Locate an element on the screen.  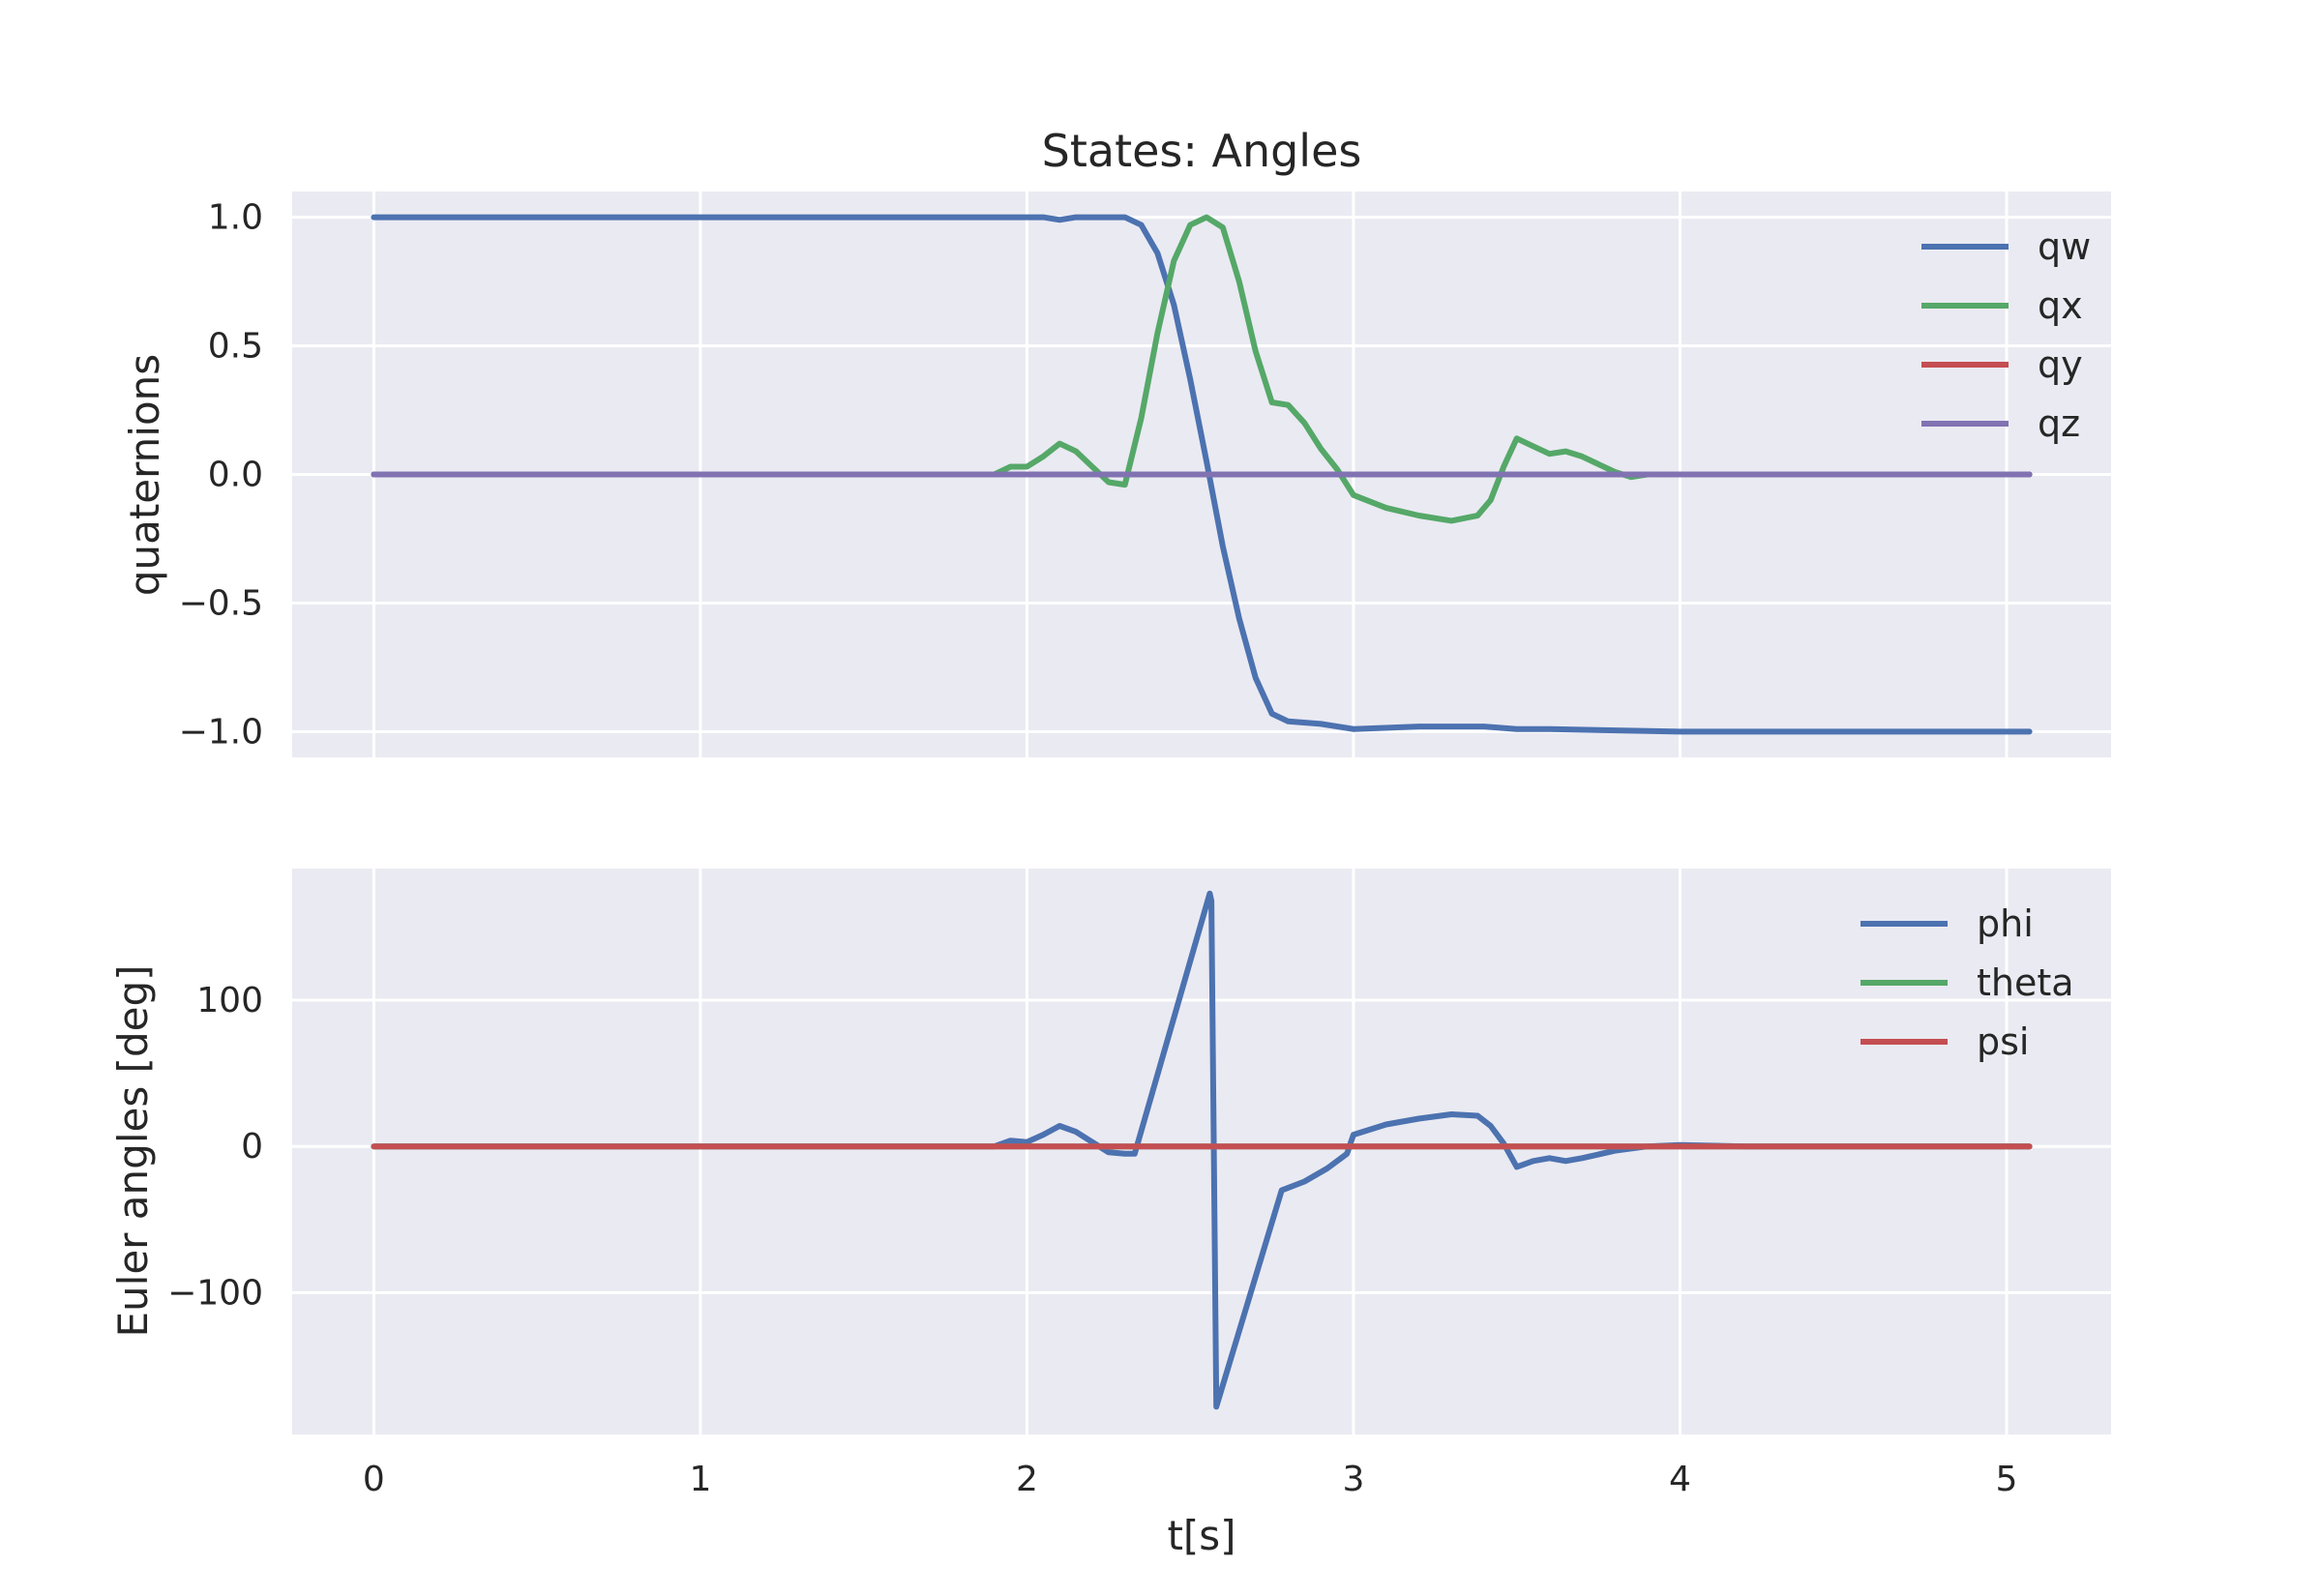
chart-title: States: Angles is located at coordinates (1202, 151).